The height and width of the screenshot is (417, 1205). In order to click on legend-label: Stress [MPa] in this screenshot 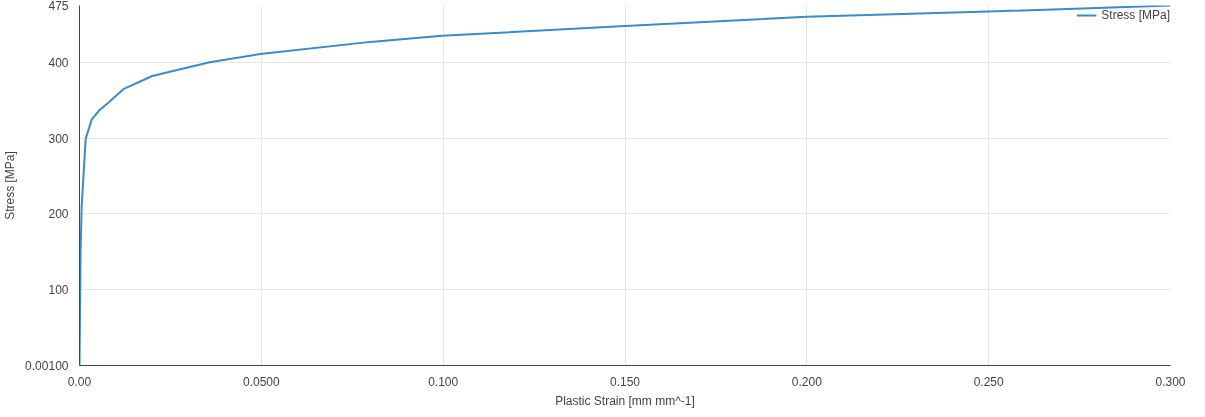, I will do `click(1135, 15)`.